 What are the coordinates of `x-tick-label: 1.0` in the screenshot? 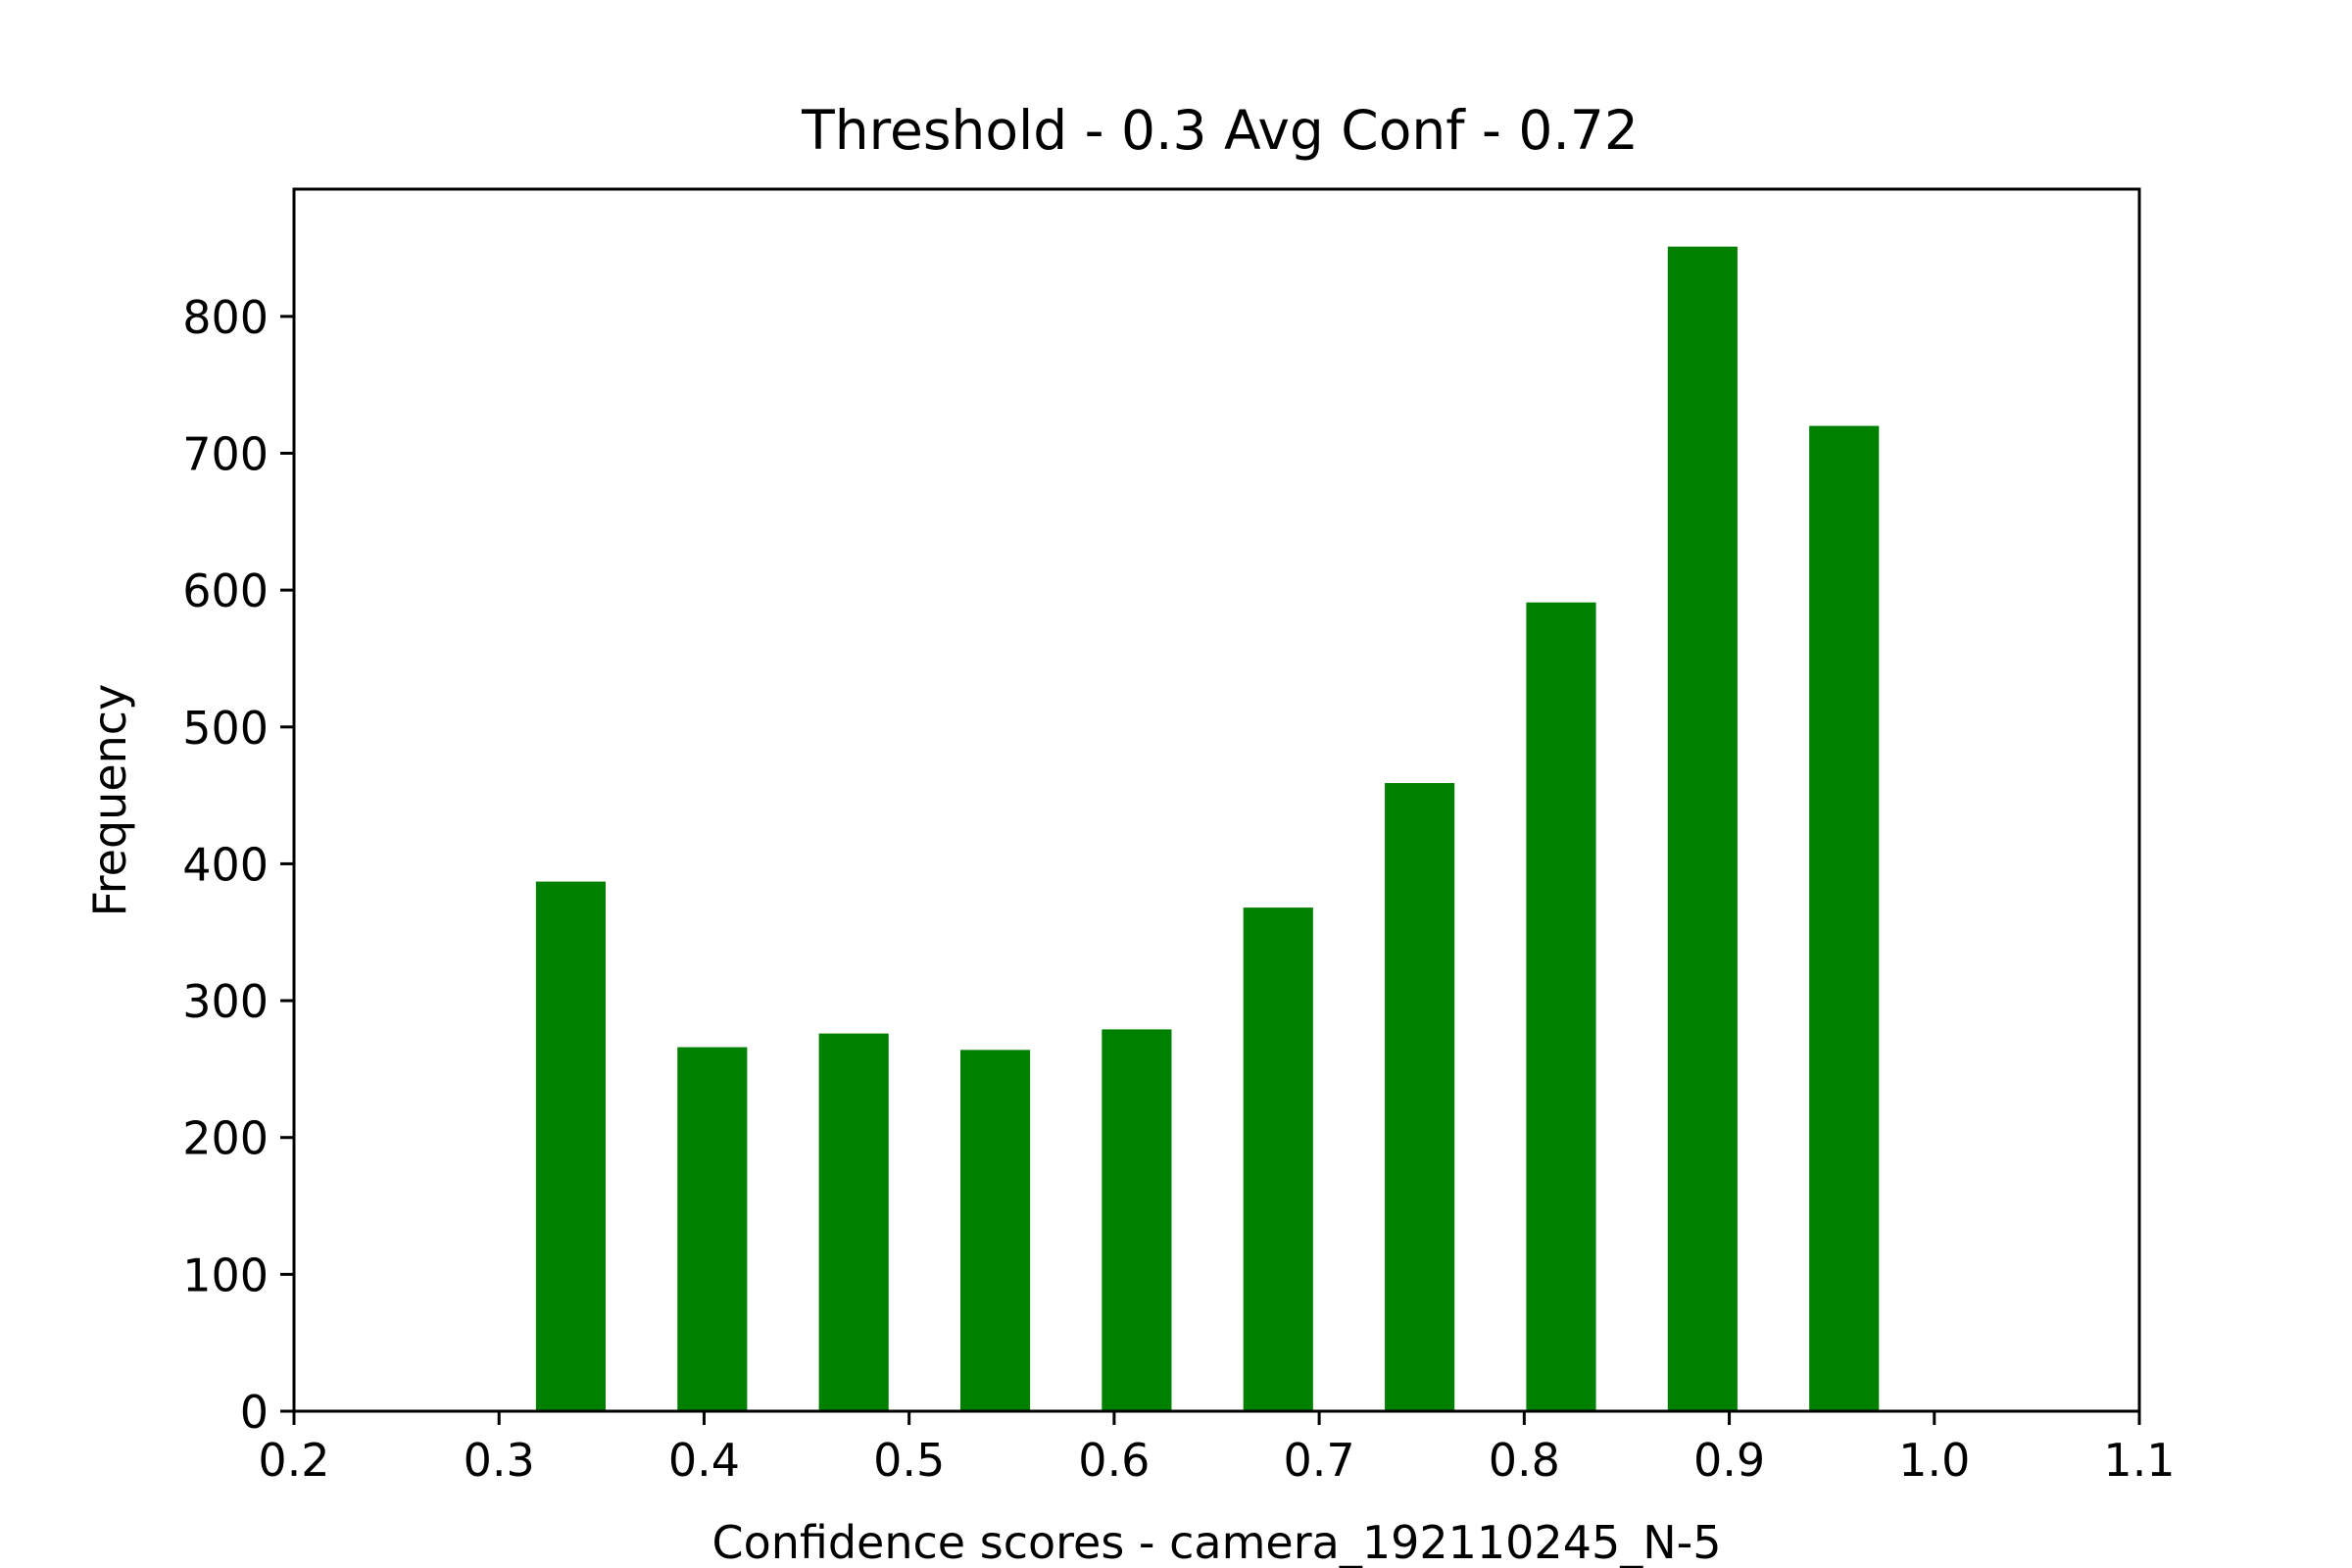 It's located at (1934, 1460).